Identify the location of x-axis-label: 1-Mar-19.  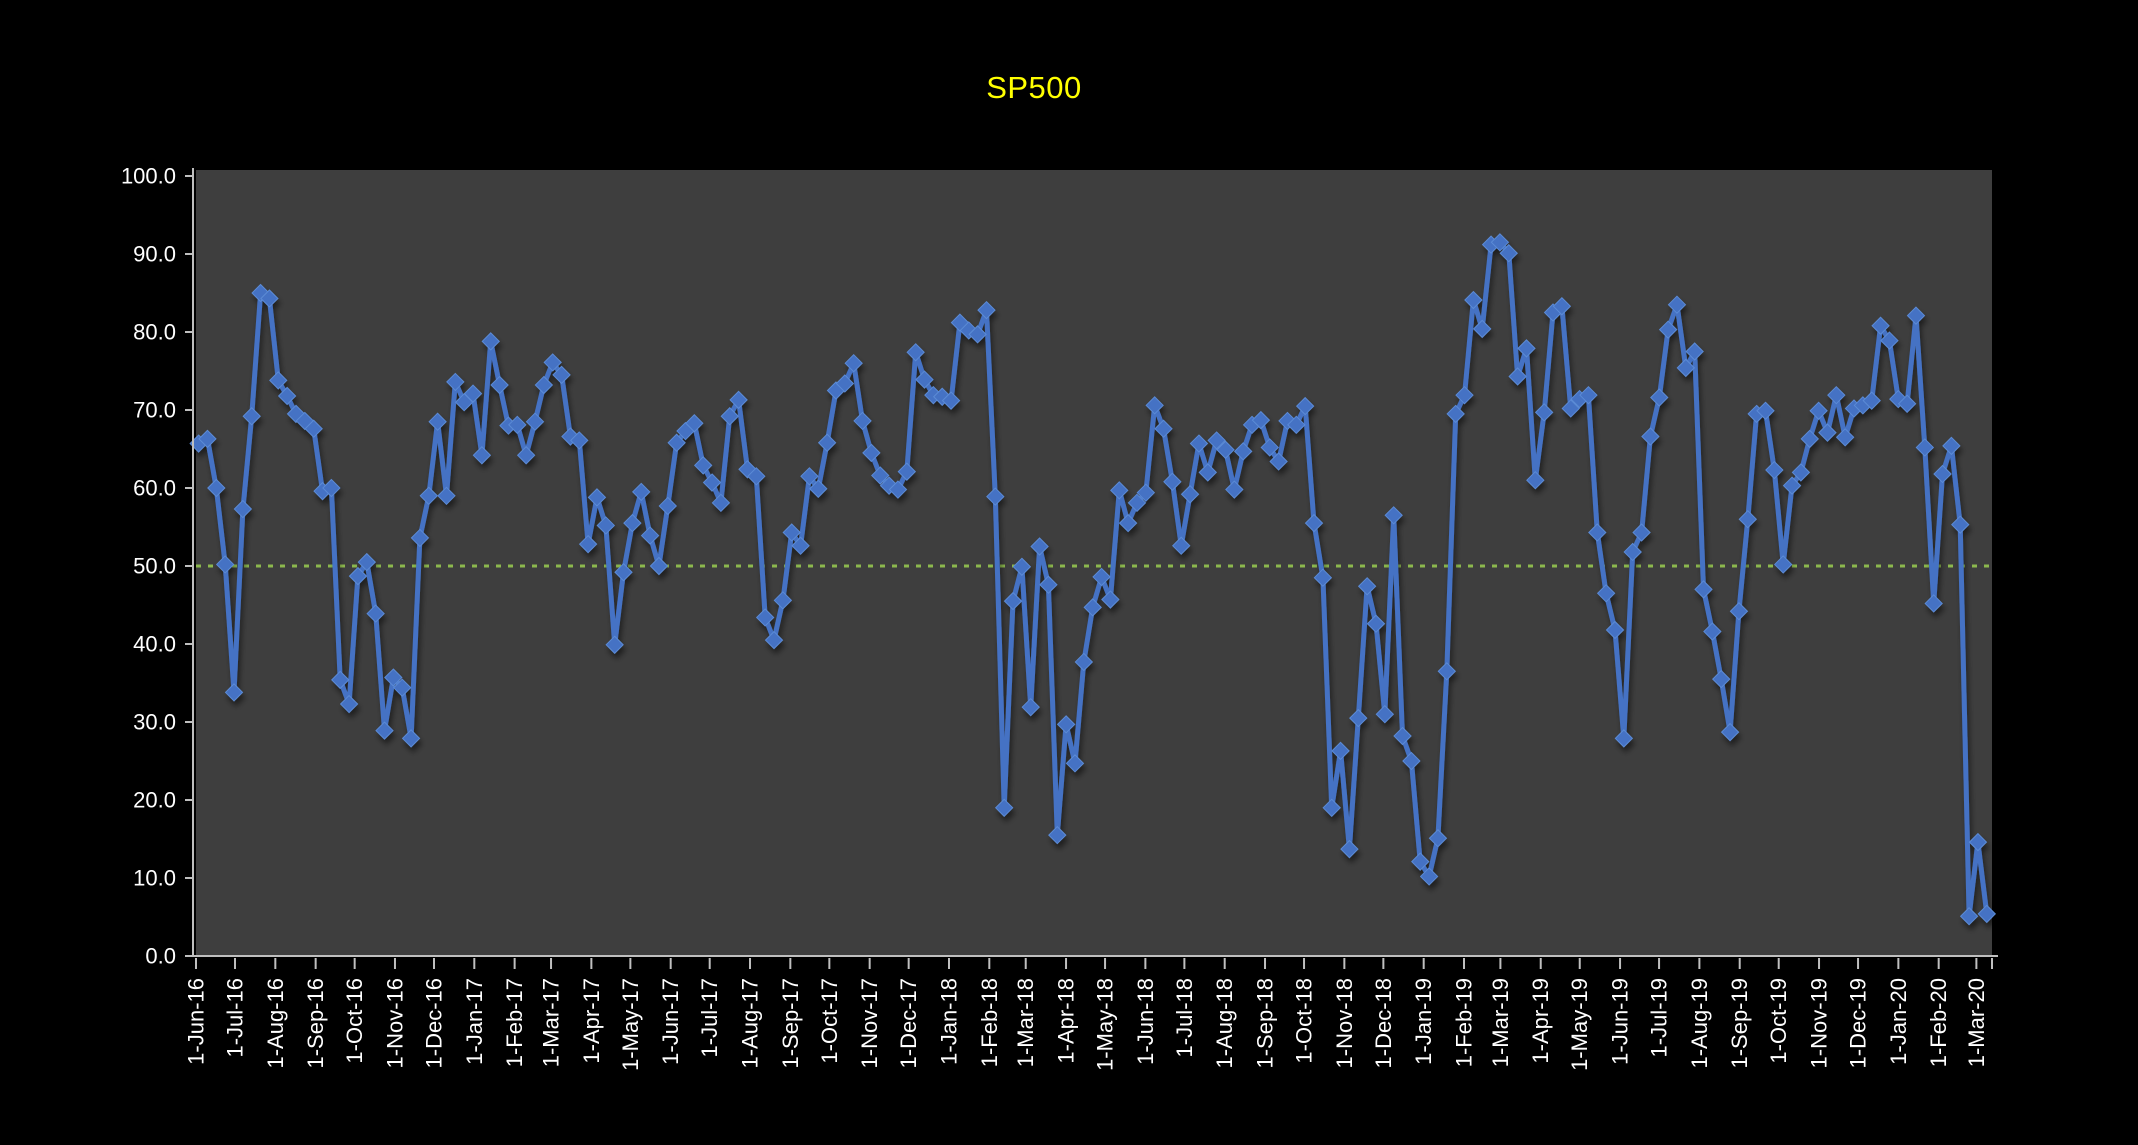
(1500, 1022).